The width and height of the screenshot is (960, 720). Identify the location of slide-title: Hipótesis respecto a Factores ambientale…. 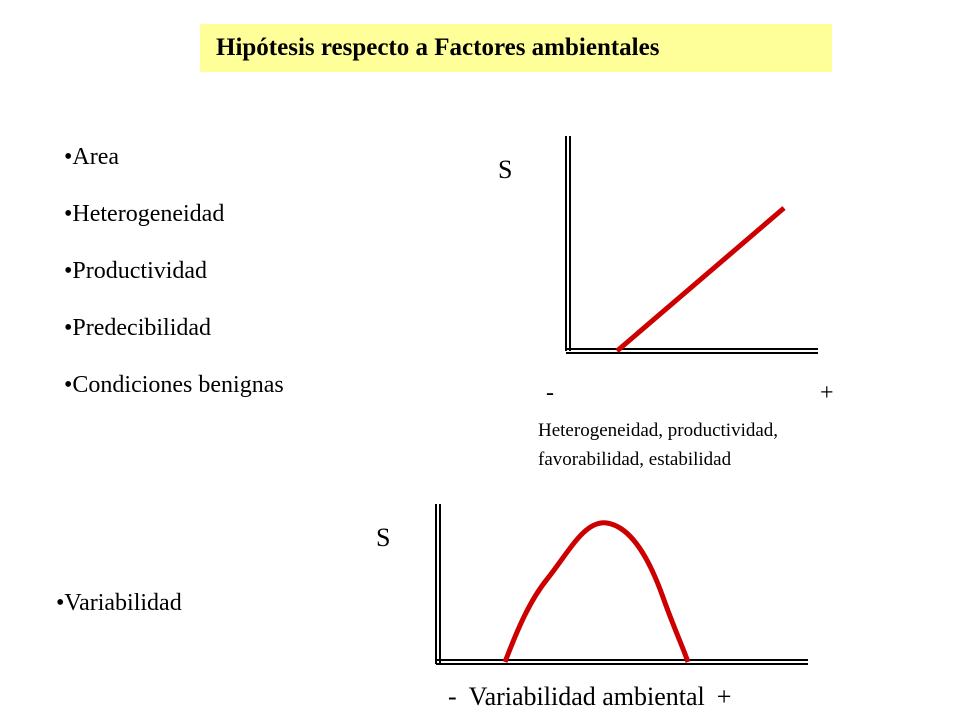
(438, 47).